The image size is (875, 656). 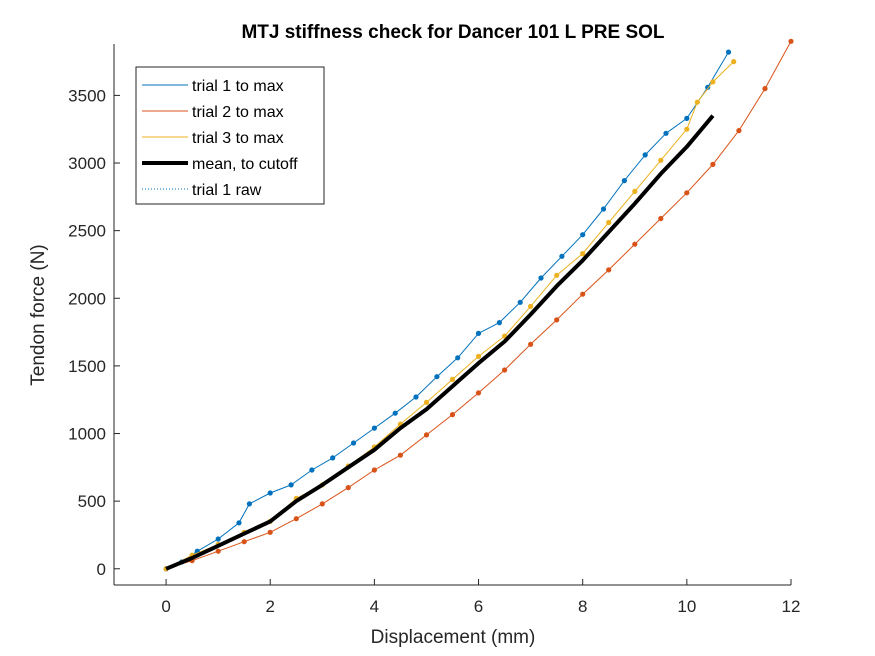 I want to click on y-axis-label: Tendon force (N), so click(x=38, y=315).